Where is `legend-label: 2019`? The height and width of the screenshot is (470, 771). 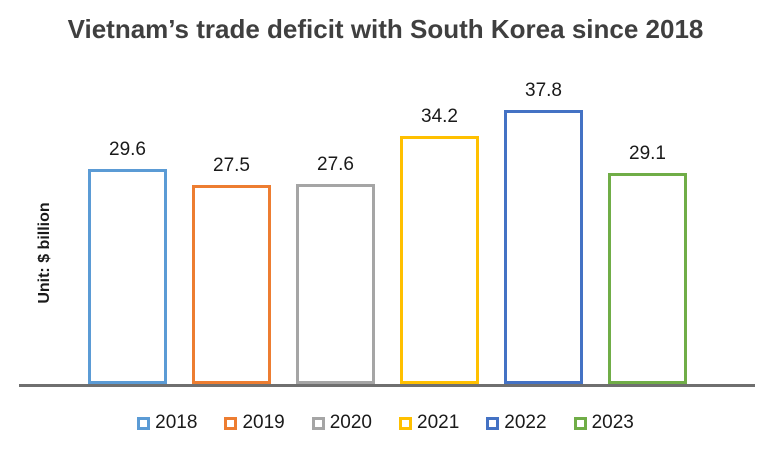
legend-label: 2019 is located at coordinates (263, 422).